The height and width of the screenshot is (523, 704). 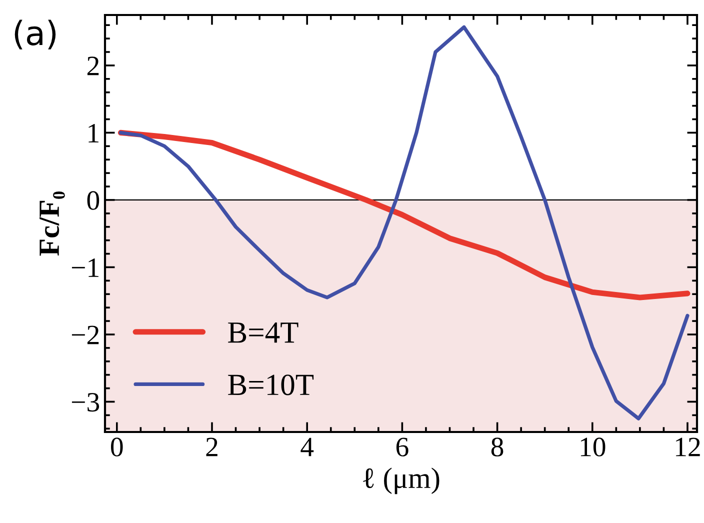 What do you see at coordinates (212, 447) in the screenshot?
I see `x-tick-label: 2` at bounding box center [212, 447].